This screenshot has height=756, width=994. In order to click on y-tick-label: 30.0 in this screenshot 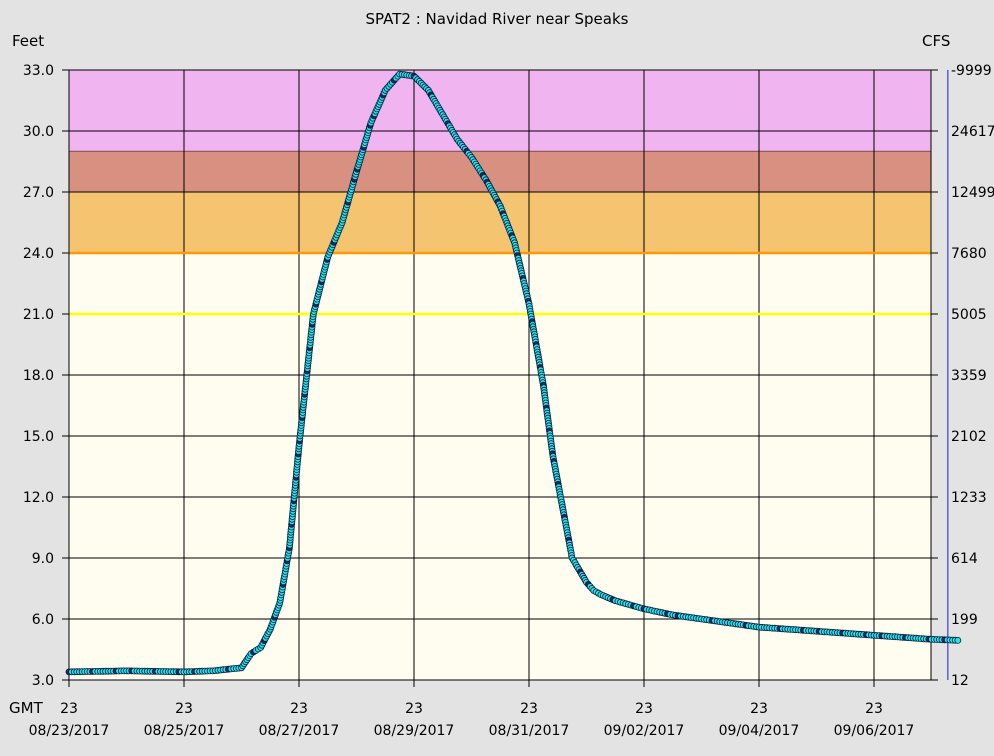, I will do `click(38, 132)`.